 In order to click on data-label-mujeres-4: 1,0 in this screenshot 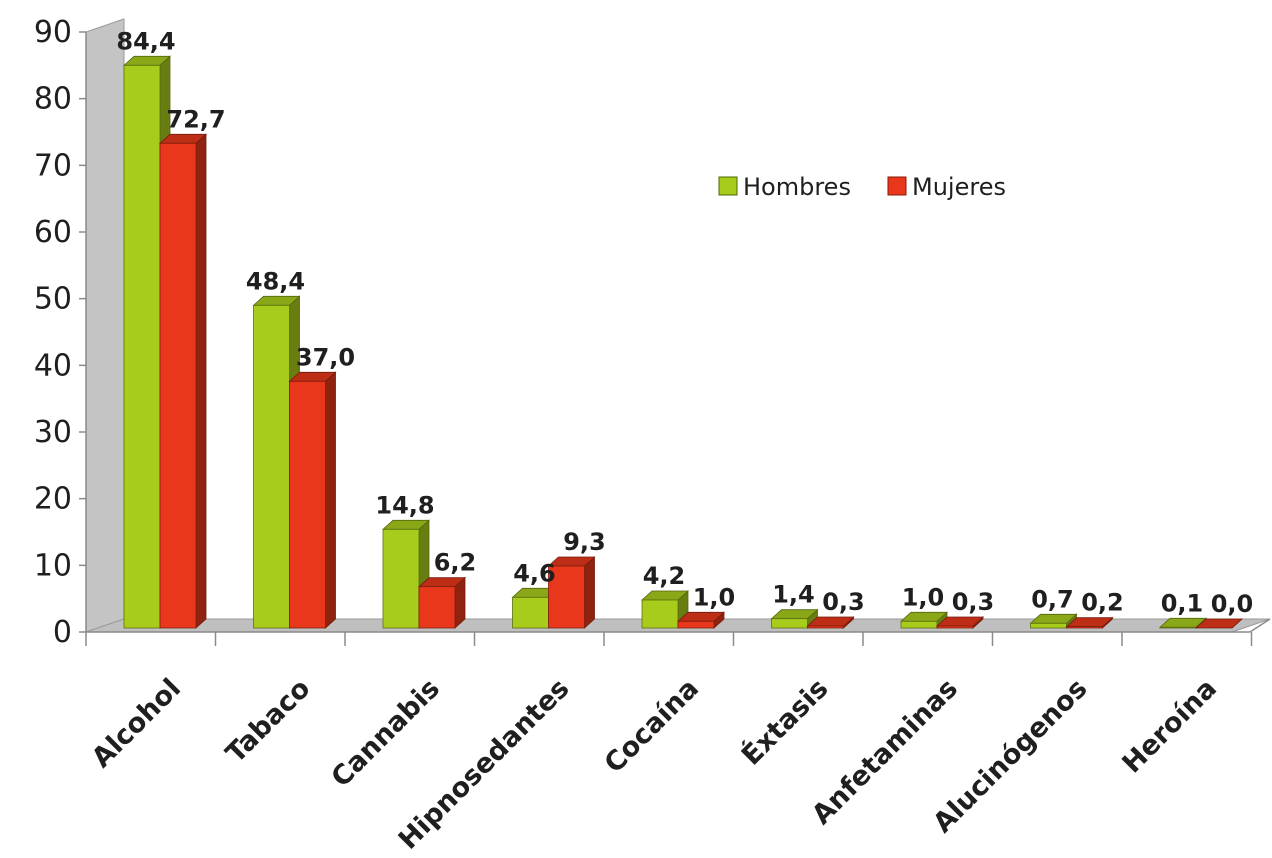, I will do `click(714, 597)`.